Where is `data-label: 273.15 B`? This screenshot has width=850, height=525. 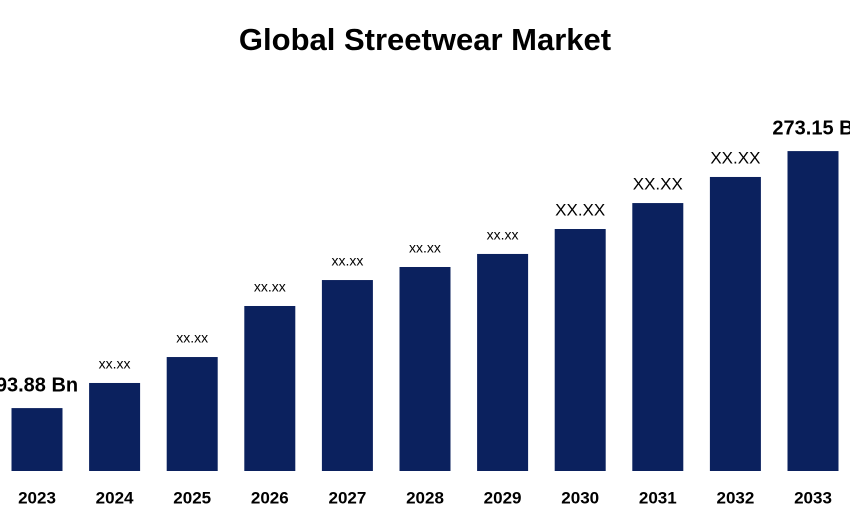 data-label: 273.15 B is located at coordinates (811, 128).